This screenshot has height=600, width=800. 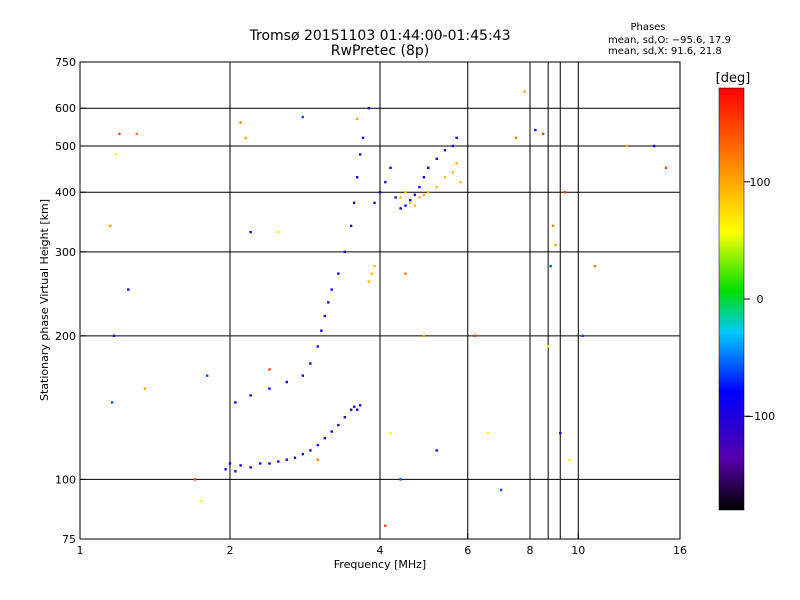 I want to click on y-tick-label: 300, so click(x=65, y=252).